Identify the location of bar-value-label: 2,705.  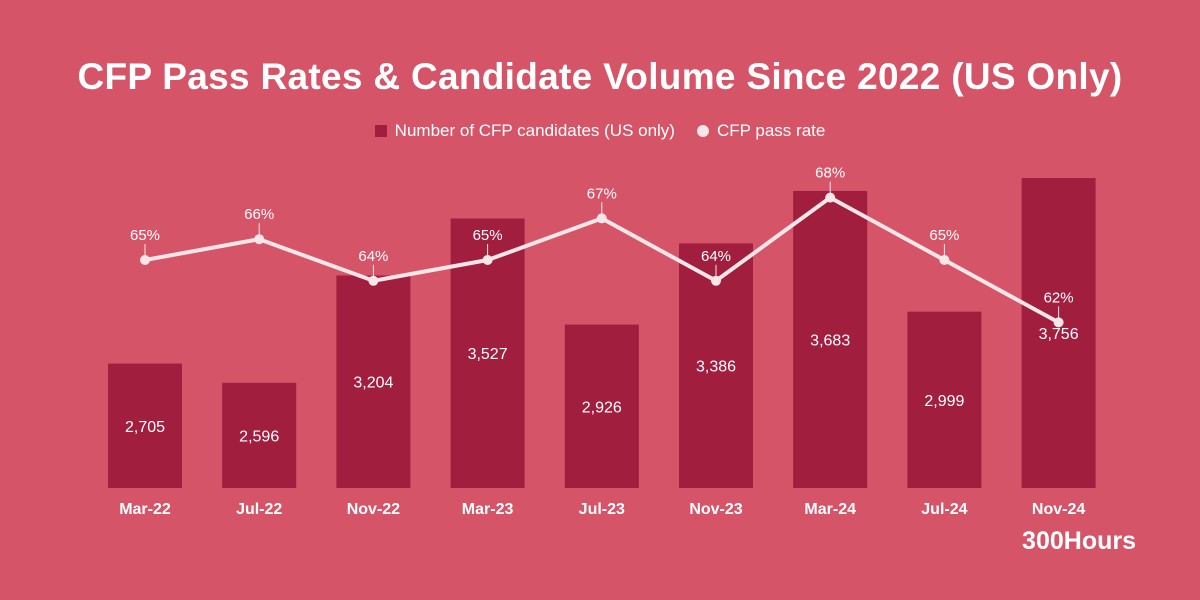
(145, 427).